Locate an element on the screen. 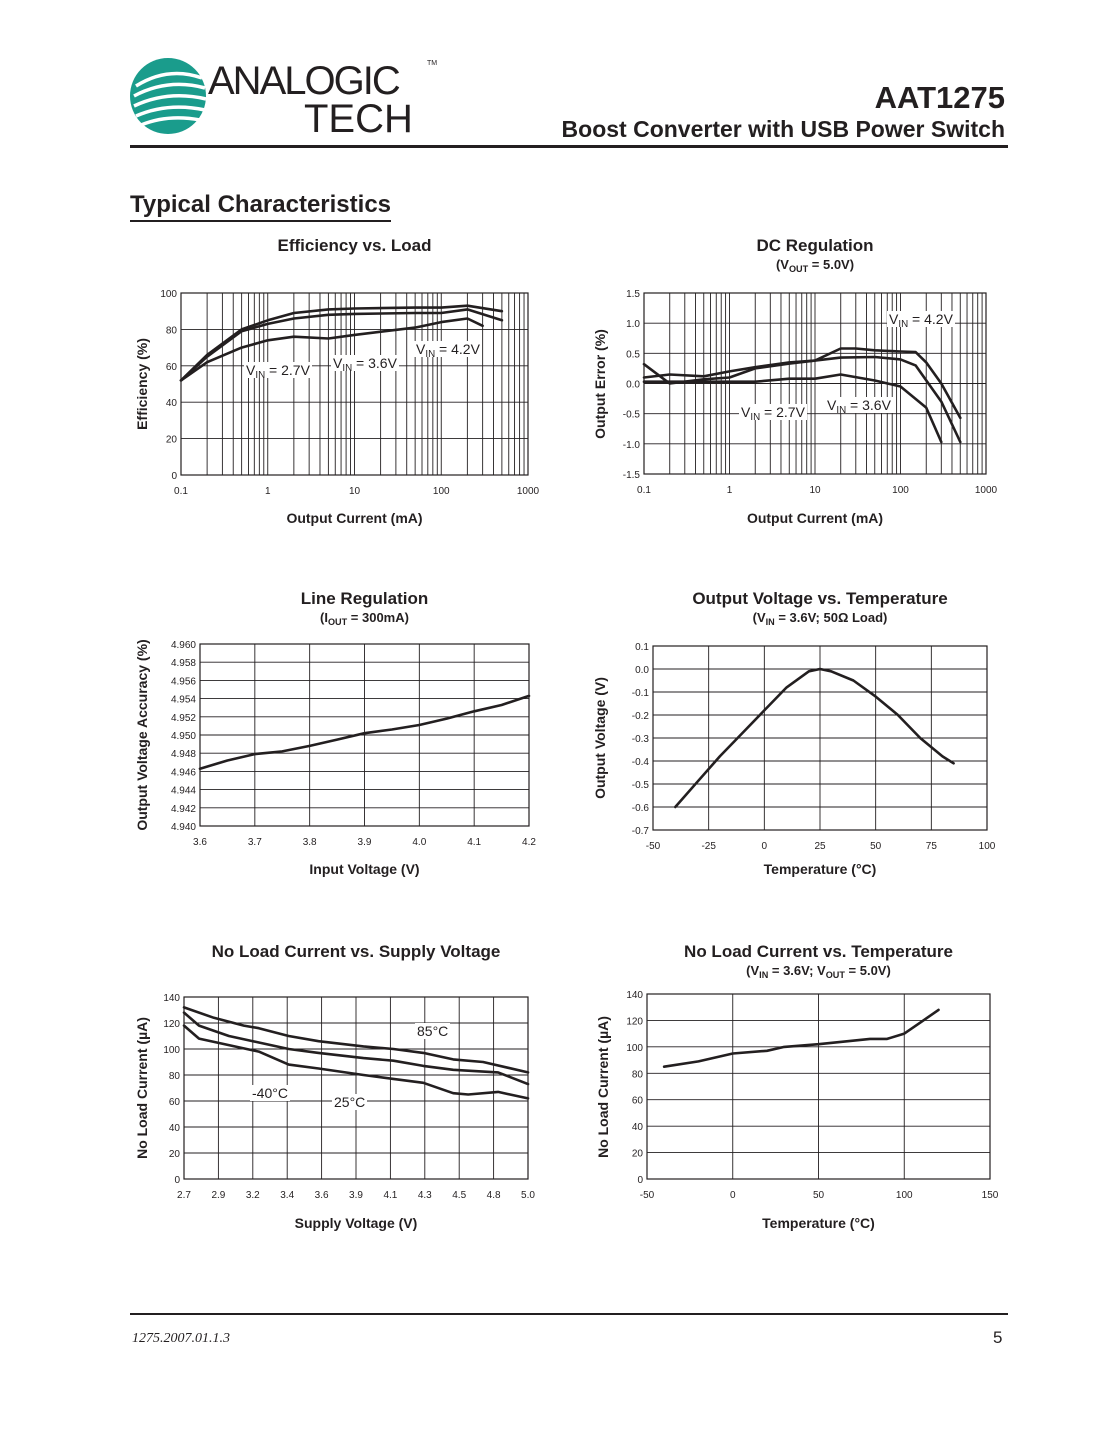 This screenshot has height=1430, width=1105. x-axis-label: Supply Voltage (V) is located at coordinates (356, 1223).